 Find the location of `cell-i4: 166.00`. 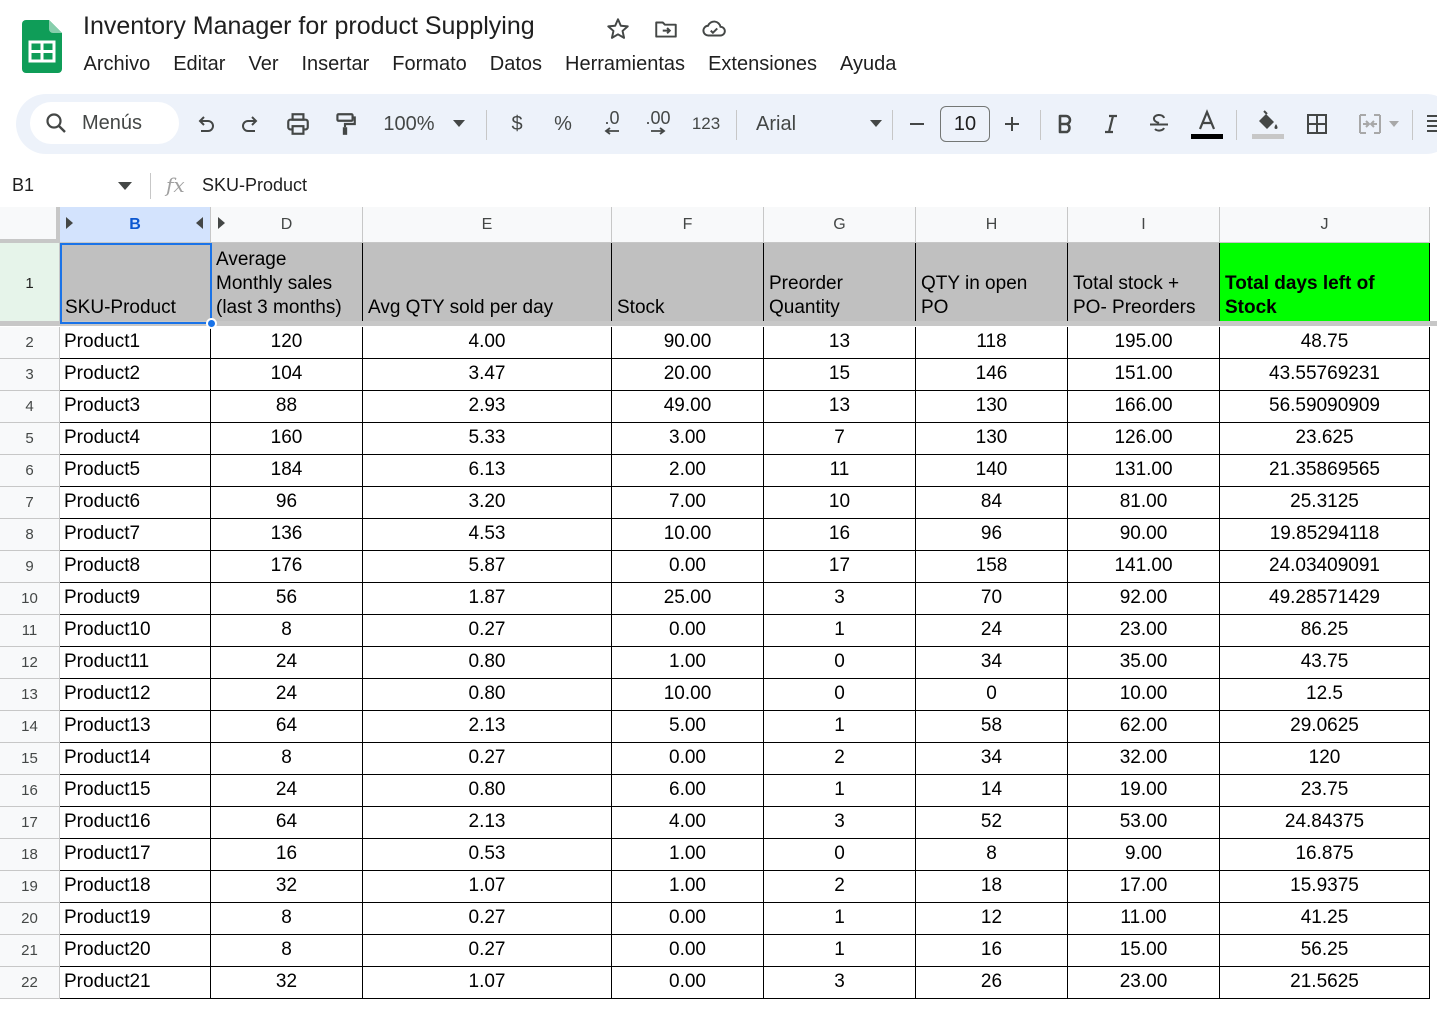

cell-i4: 166.00 is located at coordinates (1144, 407).